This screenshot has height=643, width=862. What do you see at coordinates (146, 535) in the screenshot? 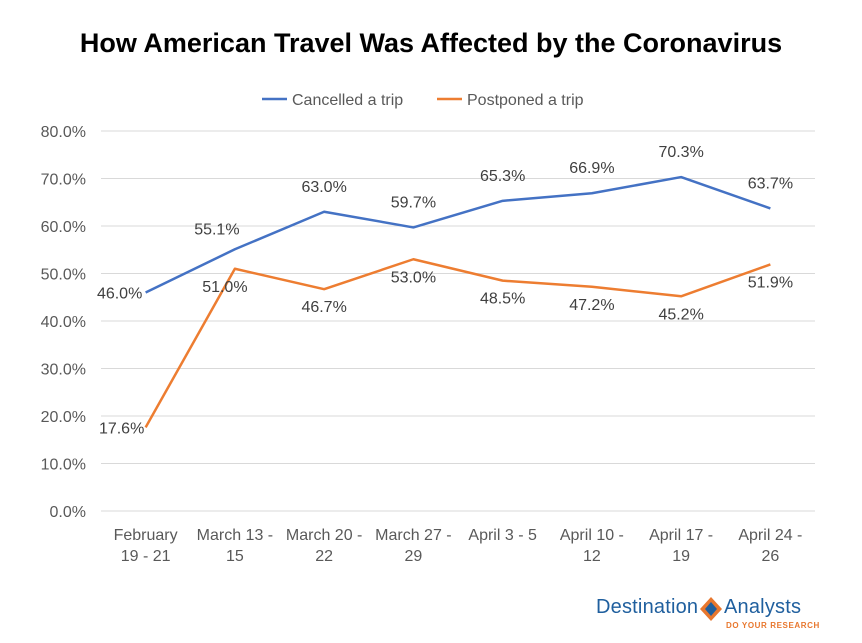
I see `x-tick-label-line: February` at bounding box center [146, 535].